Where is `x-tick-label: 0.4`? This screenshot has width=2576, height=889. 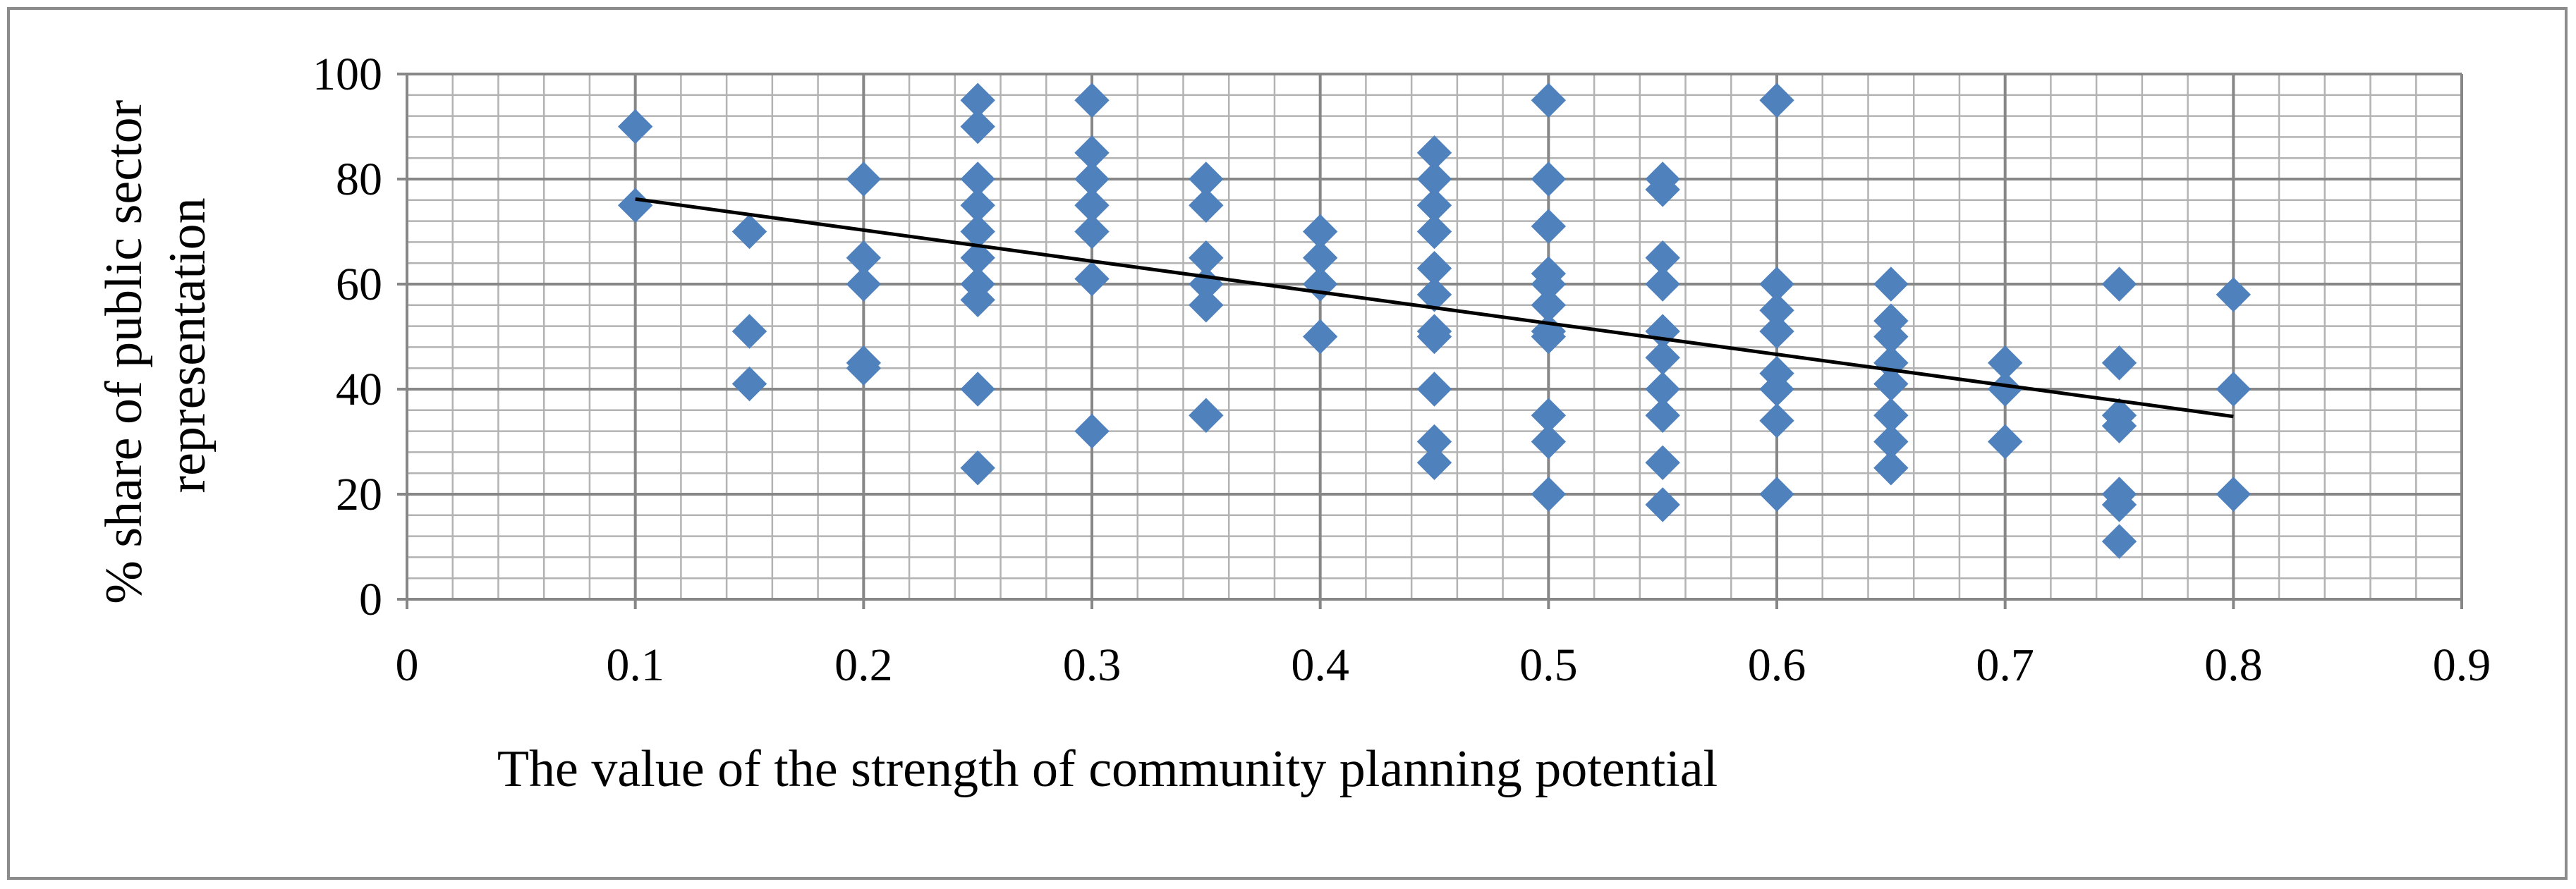
x-tick-label: 0.4 is located at coordinates (1320, 665).